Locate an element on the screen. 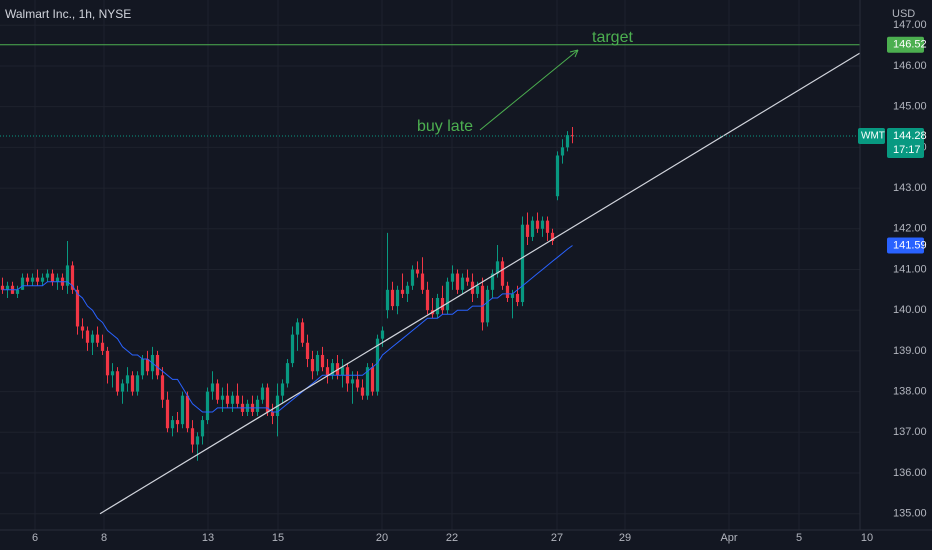 This screenshot has height=550, width=932. y-tick-label: 146.00 is located at coordinates (910, 66).